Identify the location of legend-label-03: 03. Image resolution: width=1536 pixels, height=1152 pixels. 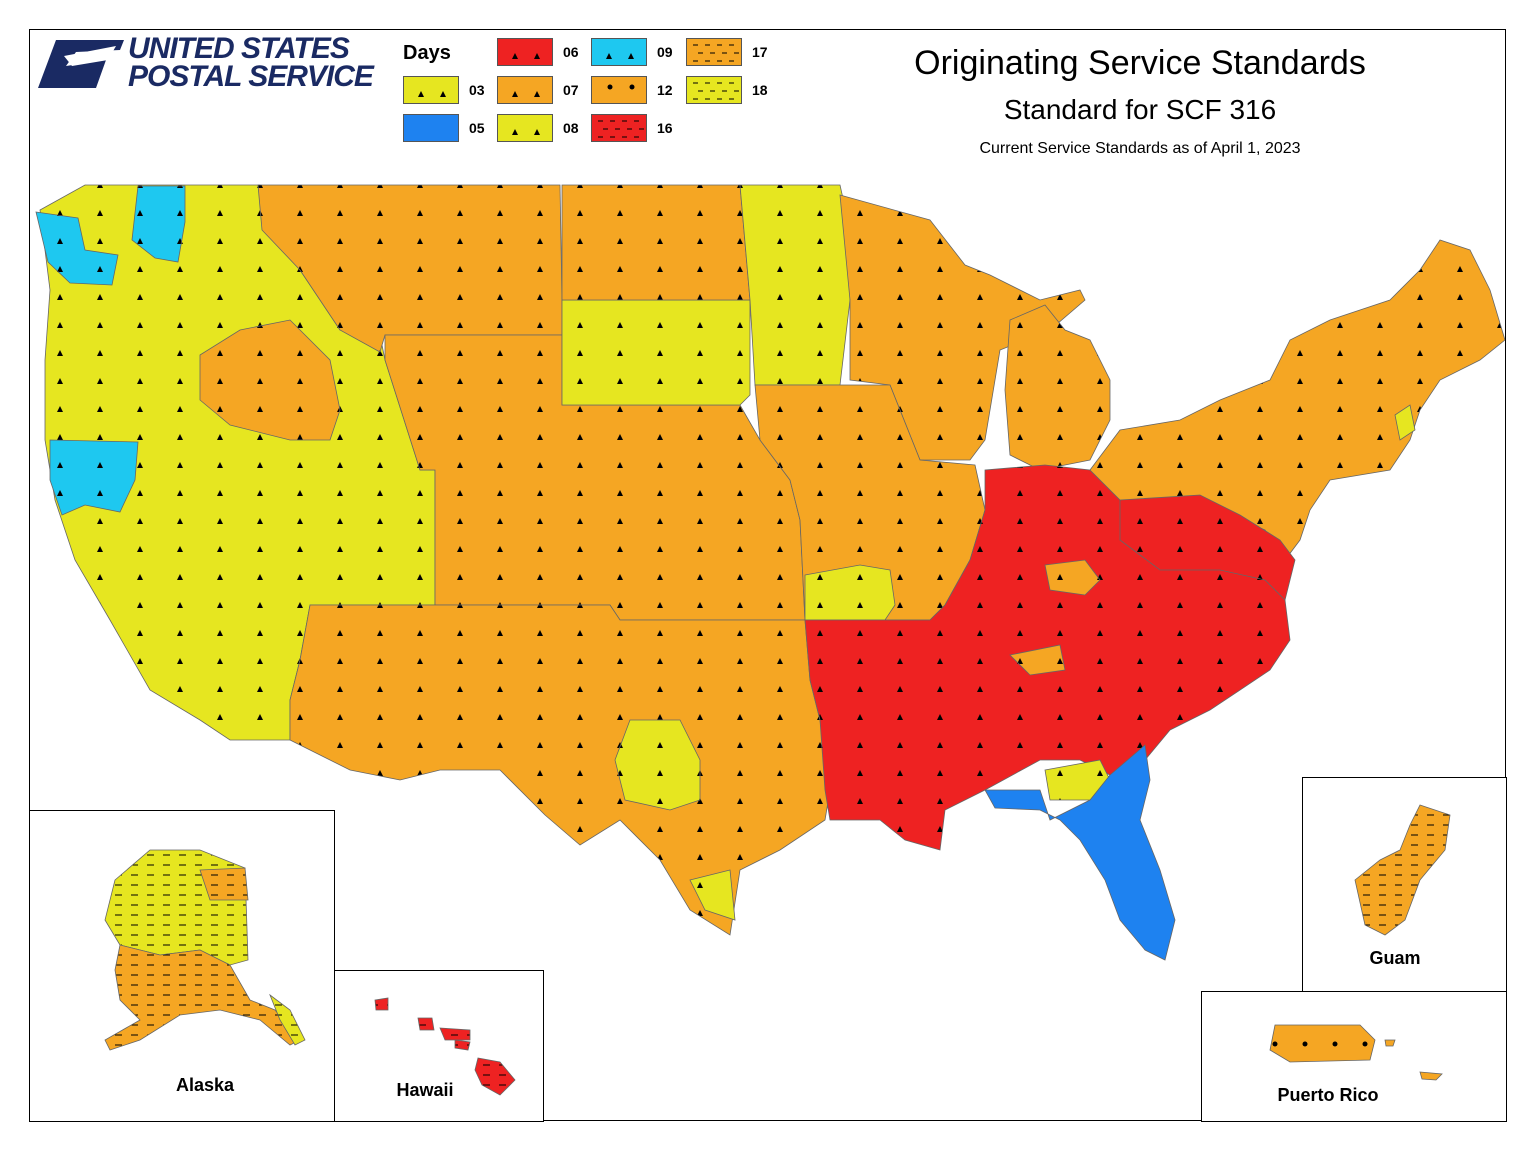
(477, 90).